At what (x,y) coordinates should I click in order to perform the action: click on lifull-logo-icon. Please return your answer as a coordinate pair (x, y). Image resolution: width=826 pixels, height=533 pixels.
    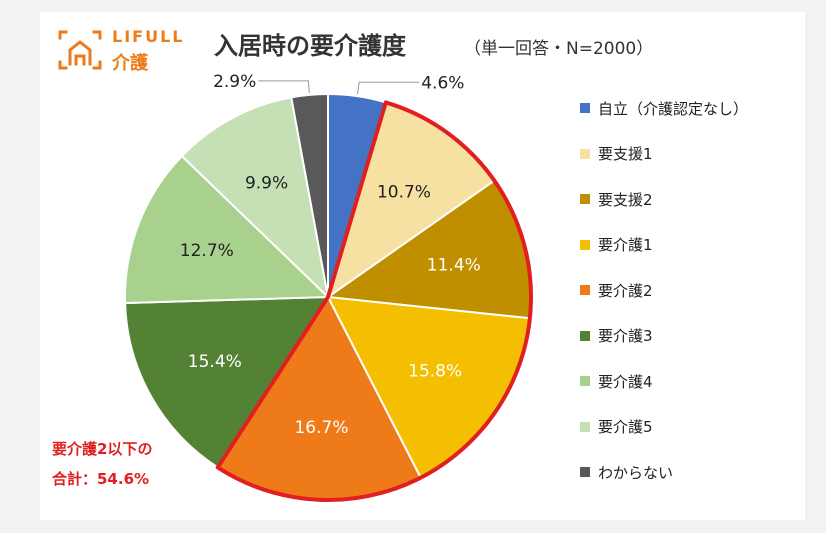
    Looking at the image, I should click on (80, 50).